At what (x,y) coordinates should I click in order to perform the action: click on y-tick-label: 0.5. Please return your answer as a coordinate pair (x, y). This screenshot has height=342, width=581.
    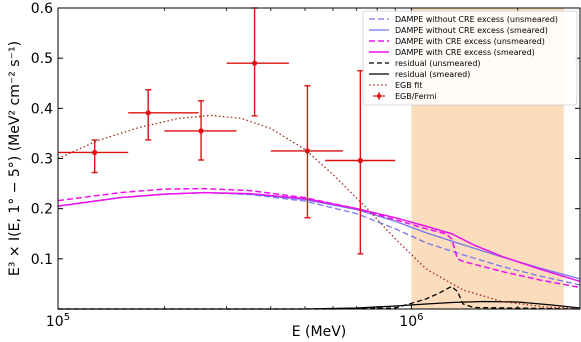
    Looking at the image, I should click on (42, 59).